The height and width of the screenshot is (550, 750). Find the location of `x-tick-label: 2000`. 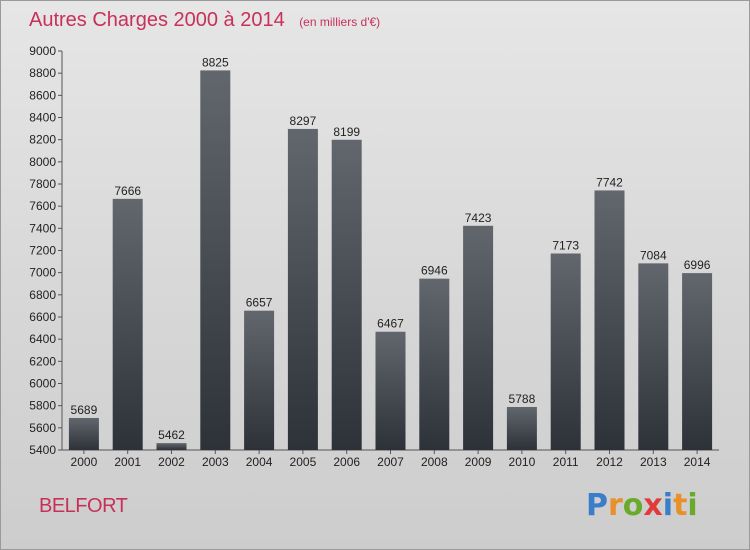

x-tick-label: 2000 is located at coordinates (84, 462).